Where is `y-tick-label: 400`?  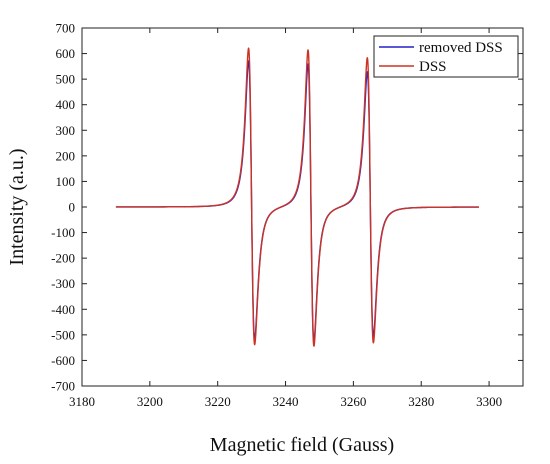 y-tick-label: 400 is located at coordinates (66, 104).